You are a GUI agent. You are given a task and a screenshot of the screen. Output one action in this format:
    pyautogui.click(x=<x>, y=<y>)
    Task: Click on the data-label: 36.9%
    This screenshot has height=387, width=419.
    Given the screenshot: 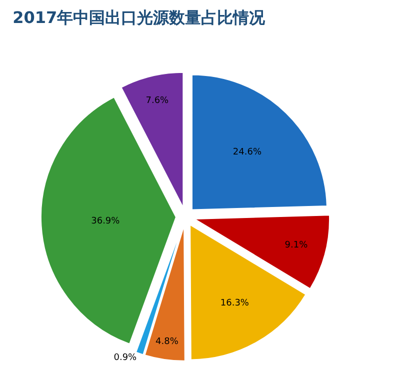 What is the action you would take?
    pyautogui.click(x=105, y=221)
    